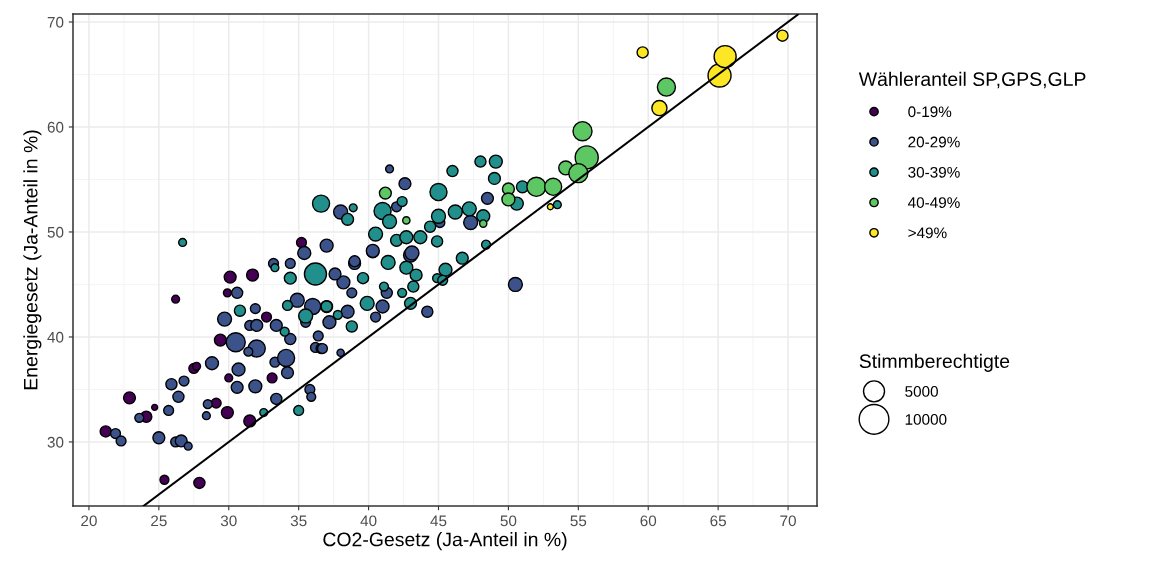  What do you see at coordinates (934, 172) in the screenshot?
I see `legend-label: 30-39%` at bounding box center [934, 172].